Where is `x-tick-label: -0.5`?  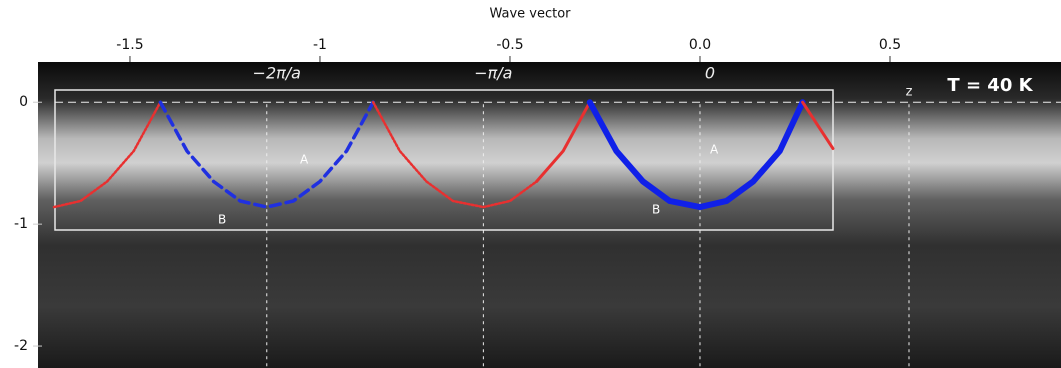 x-tick-label: -0.5 is located at coordinates (509, 45).